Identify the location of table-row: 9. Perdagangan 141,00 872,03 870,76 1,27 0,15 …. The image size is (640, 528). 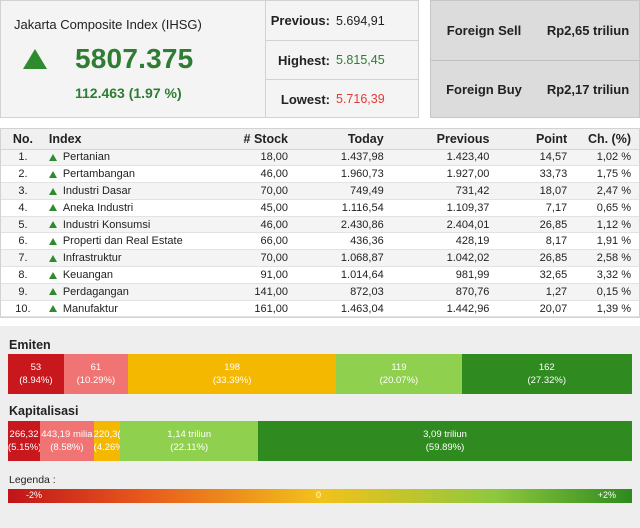
(320, 292).